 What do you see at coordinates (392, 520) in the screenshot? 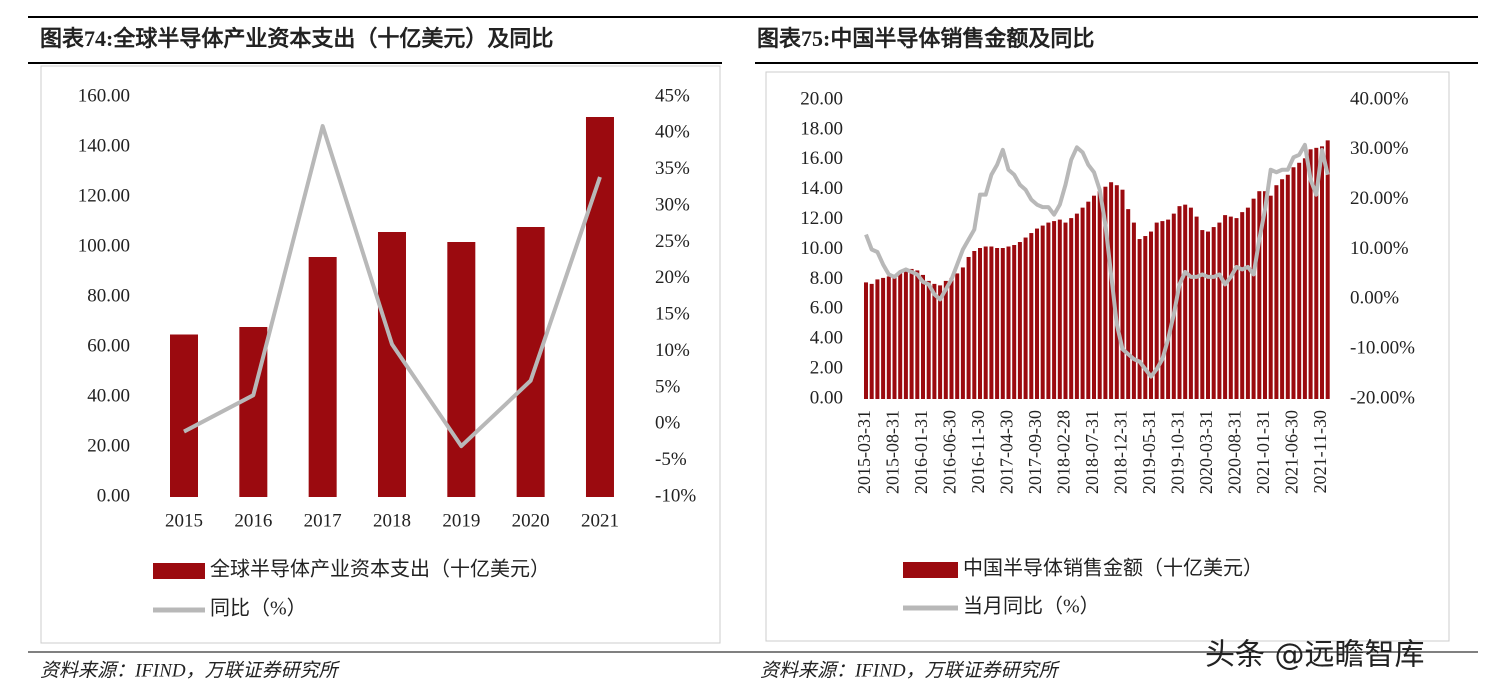
I see `x-tick-label: 2018` at bounding box center [392, 520].